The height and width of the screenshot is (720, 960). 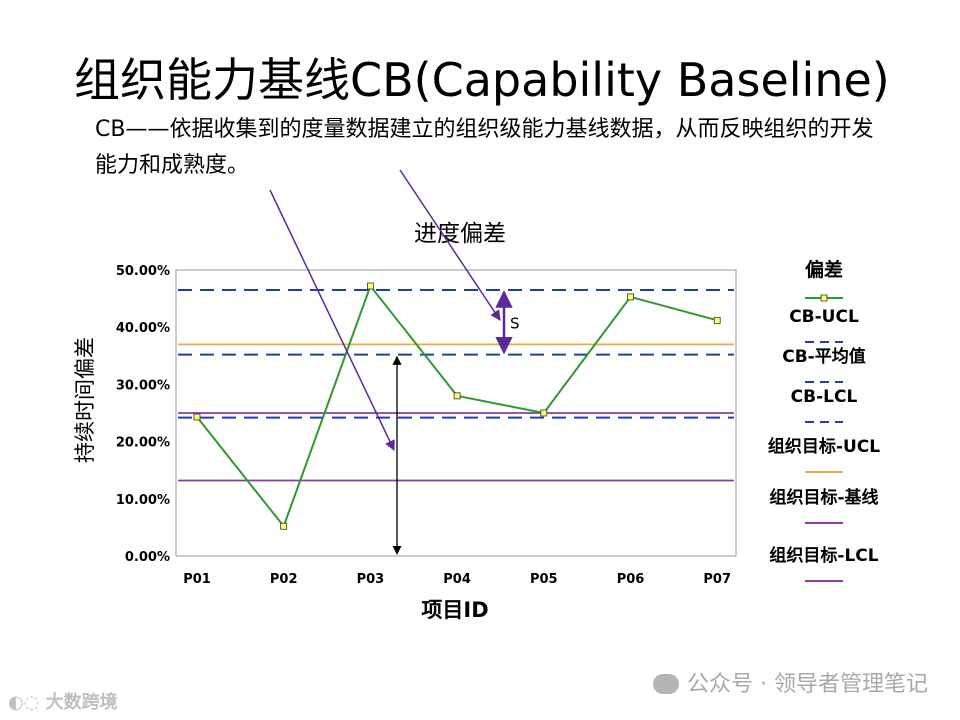 I want to click on s-label: S, so click(x=515, y=323).